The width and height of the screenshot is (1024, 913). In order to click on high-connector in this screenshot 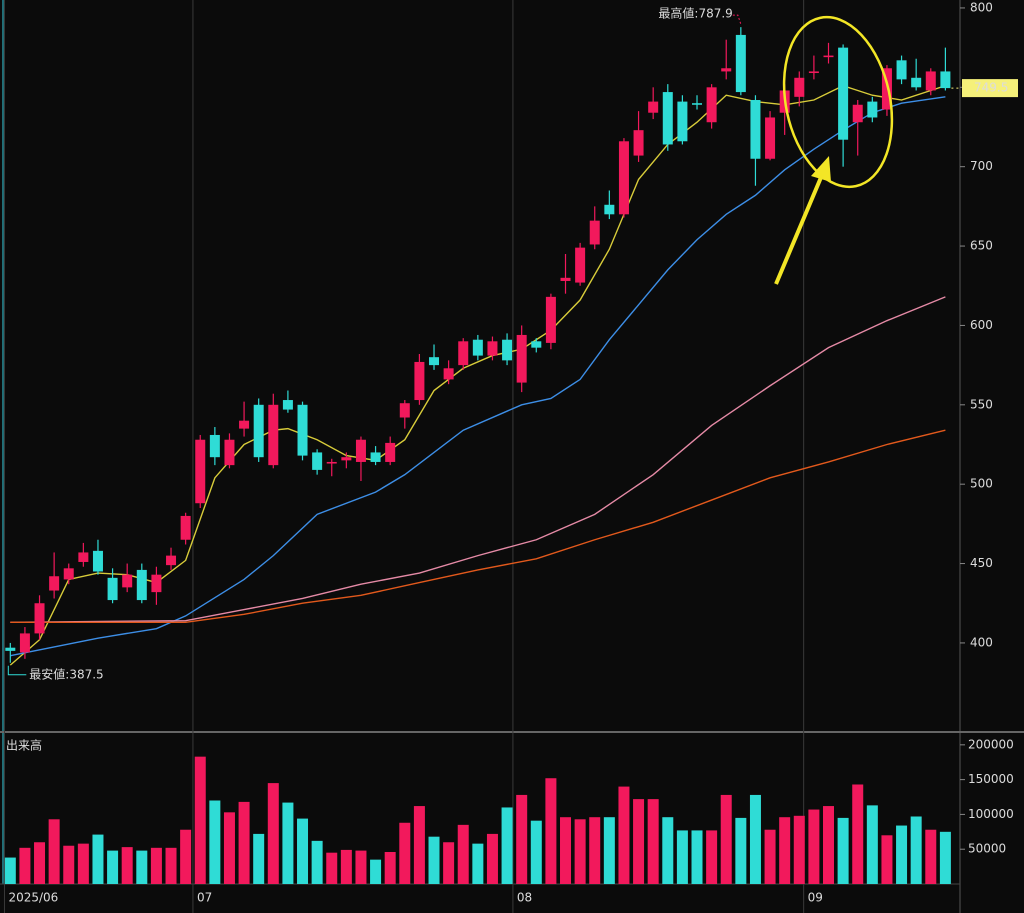, I will do `click(737, 19)`.